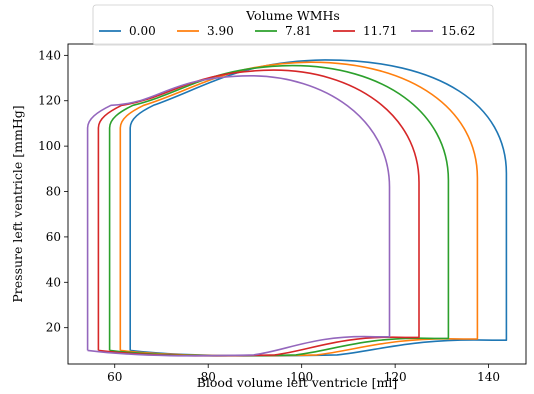 Image resolution: width=534 pixels, height=394 pixels. I want to click on legend: Volume WMHs 0.00 3.90 7.81 11.71 15.62, so click(293, 25).